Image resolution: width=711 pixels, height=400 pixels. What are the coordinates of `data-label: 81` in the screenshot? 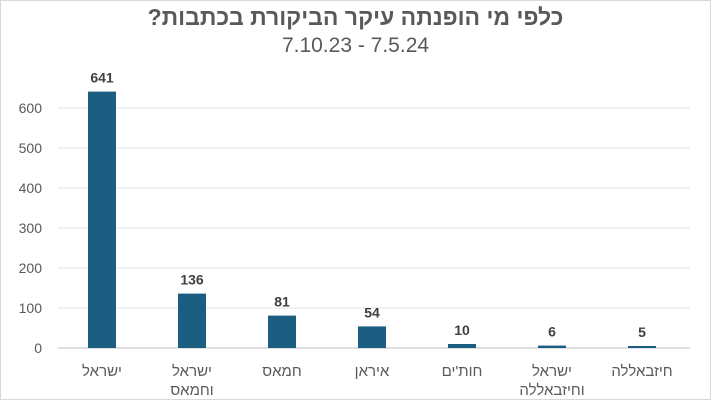 It's located at (282, 302).